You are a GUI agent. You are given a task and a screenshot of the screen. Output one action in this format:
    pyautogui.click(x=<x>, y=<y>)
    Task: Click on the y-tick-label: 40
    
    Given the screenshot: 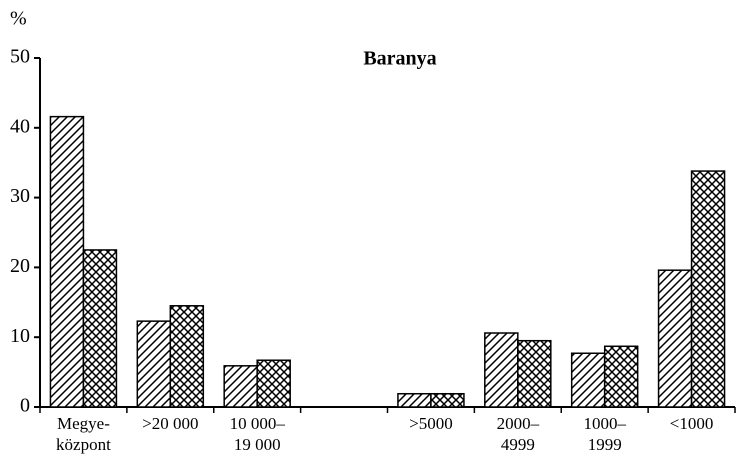 What is the action you would take?
    pyautogui.click(x=20, y=126)
    